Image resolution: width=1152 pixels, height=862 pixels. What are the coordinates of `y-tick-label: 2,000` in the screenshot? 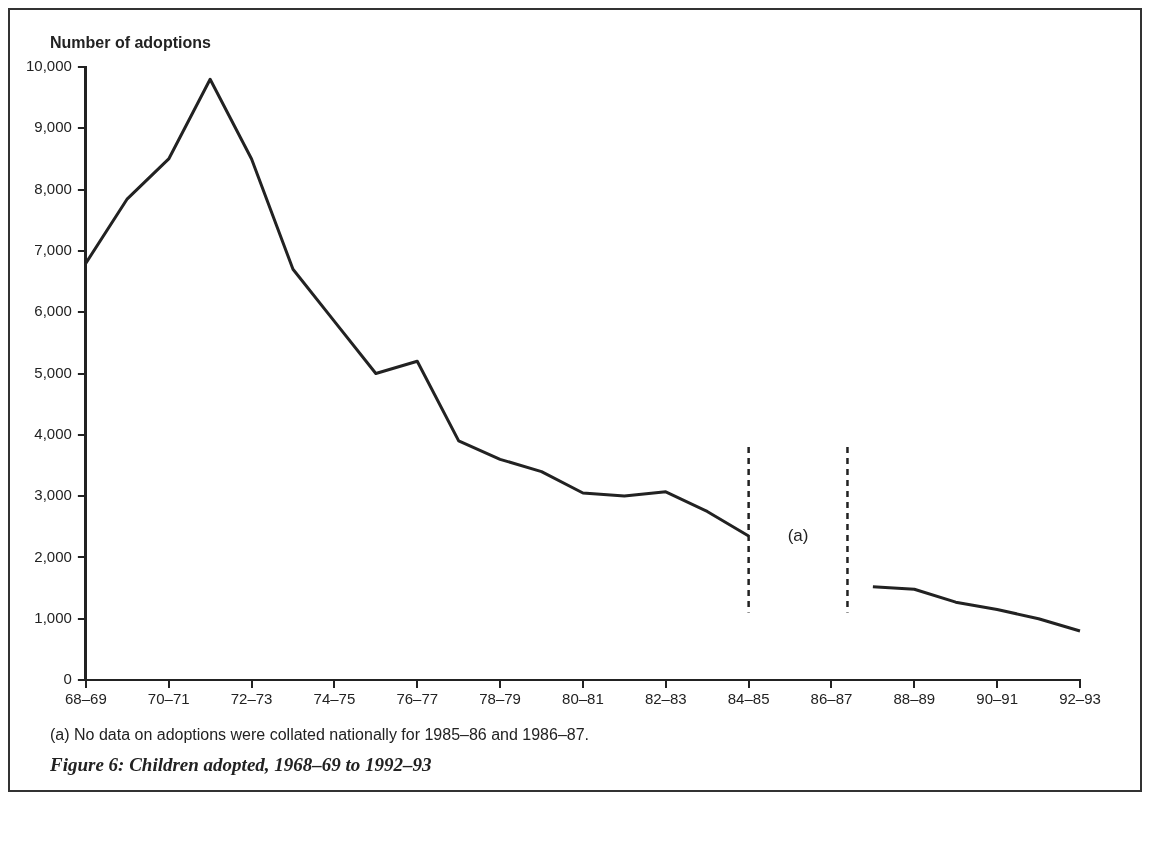 It's located at (53, 556).